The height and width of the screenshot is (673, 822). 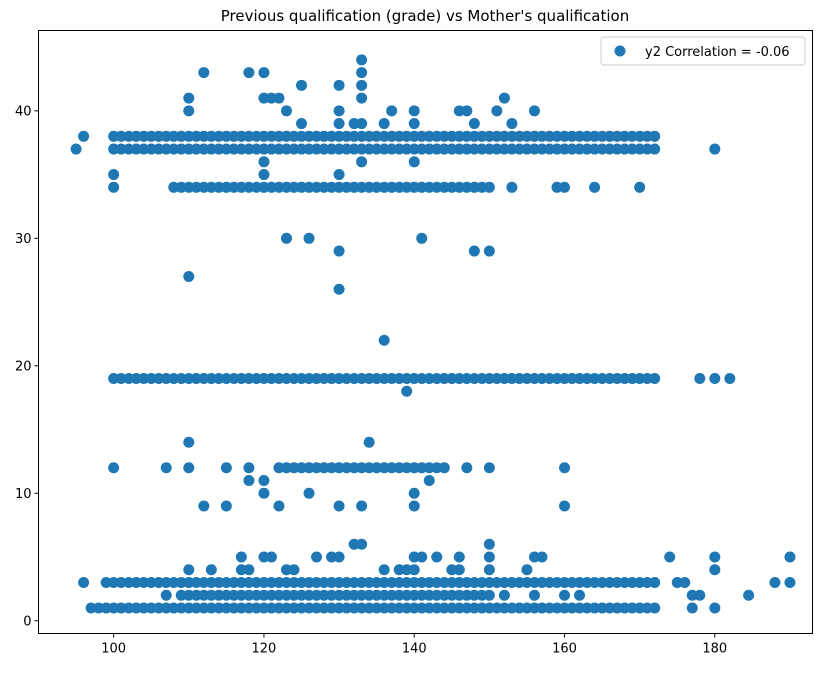 I want to click on x-tick-label: 120, so click(x=264, y=649).